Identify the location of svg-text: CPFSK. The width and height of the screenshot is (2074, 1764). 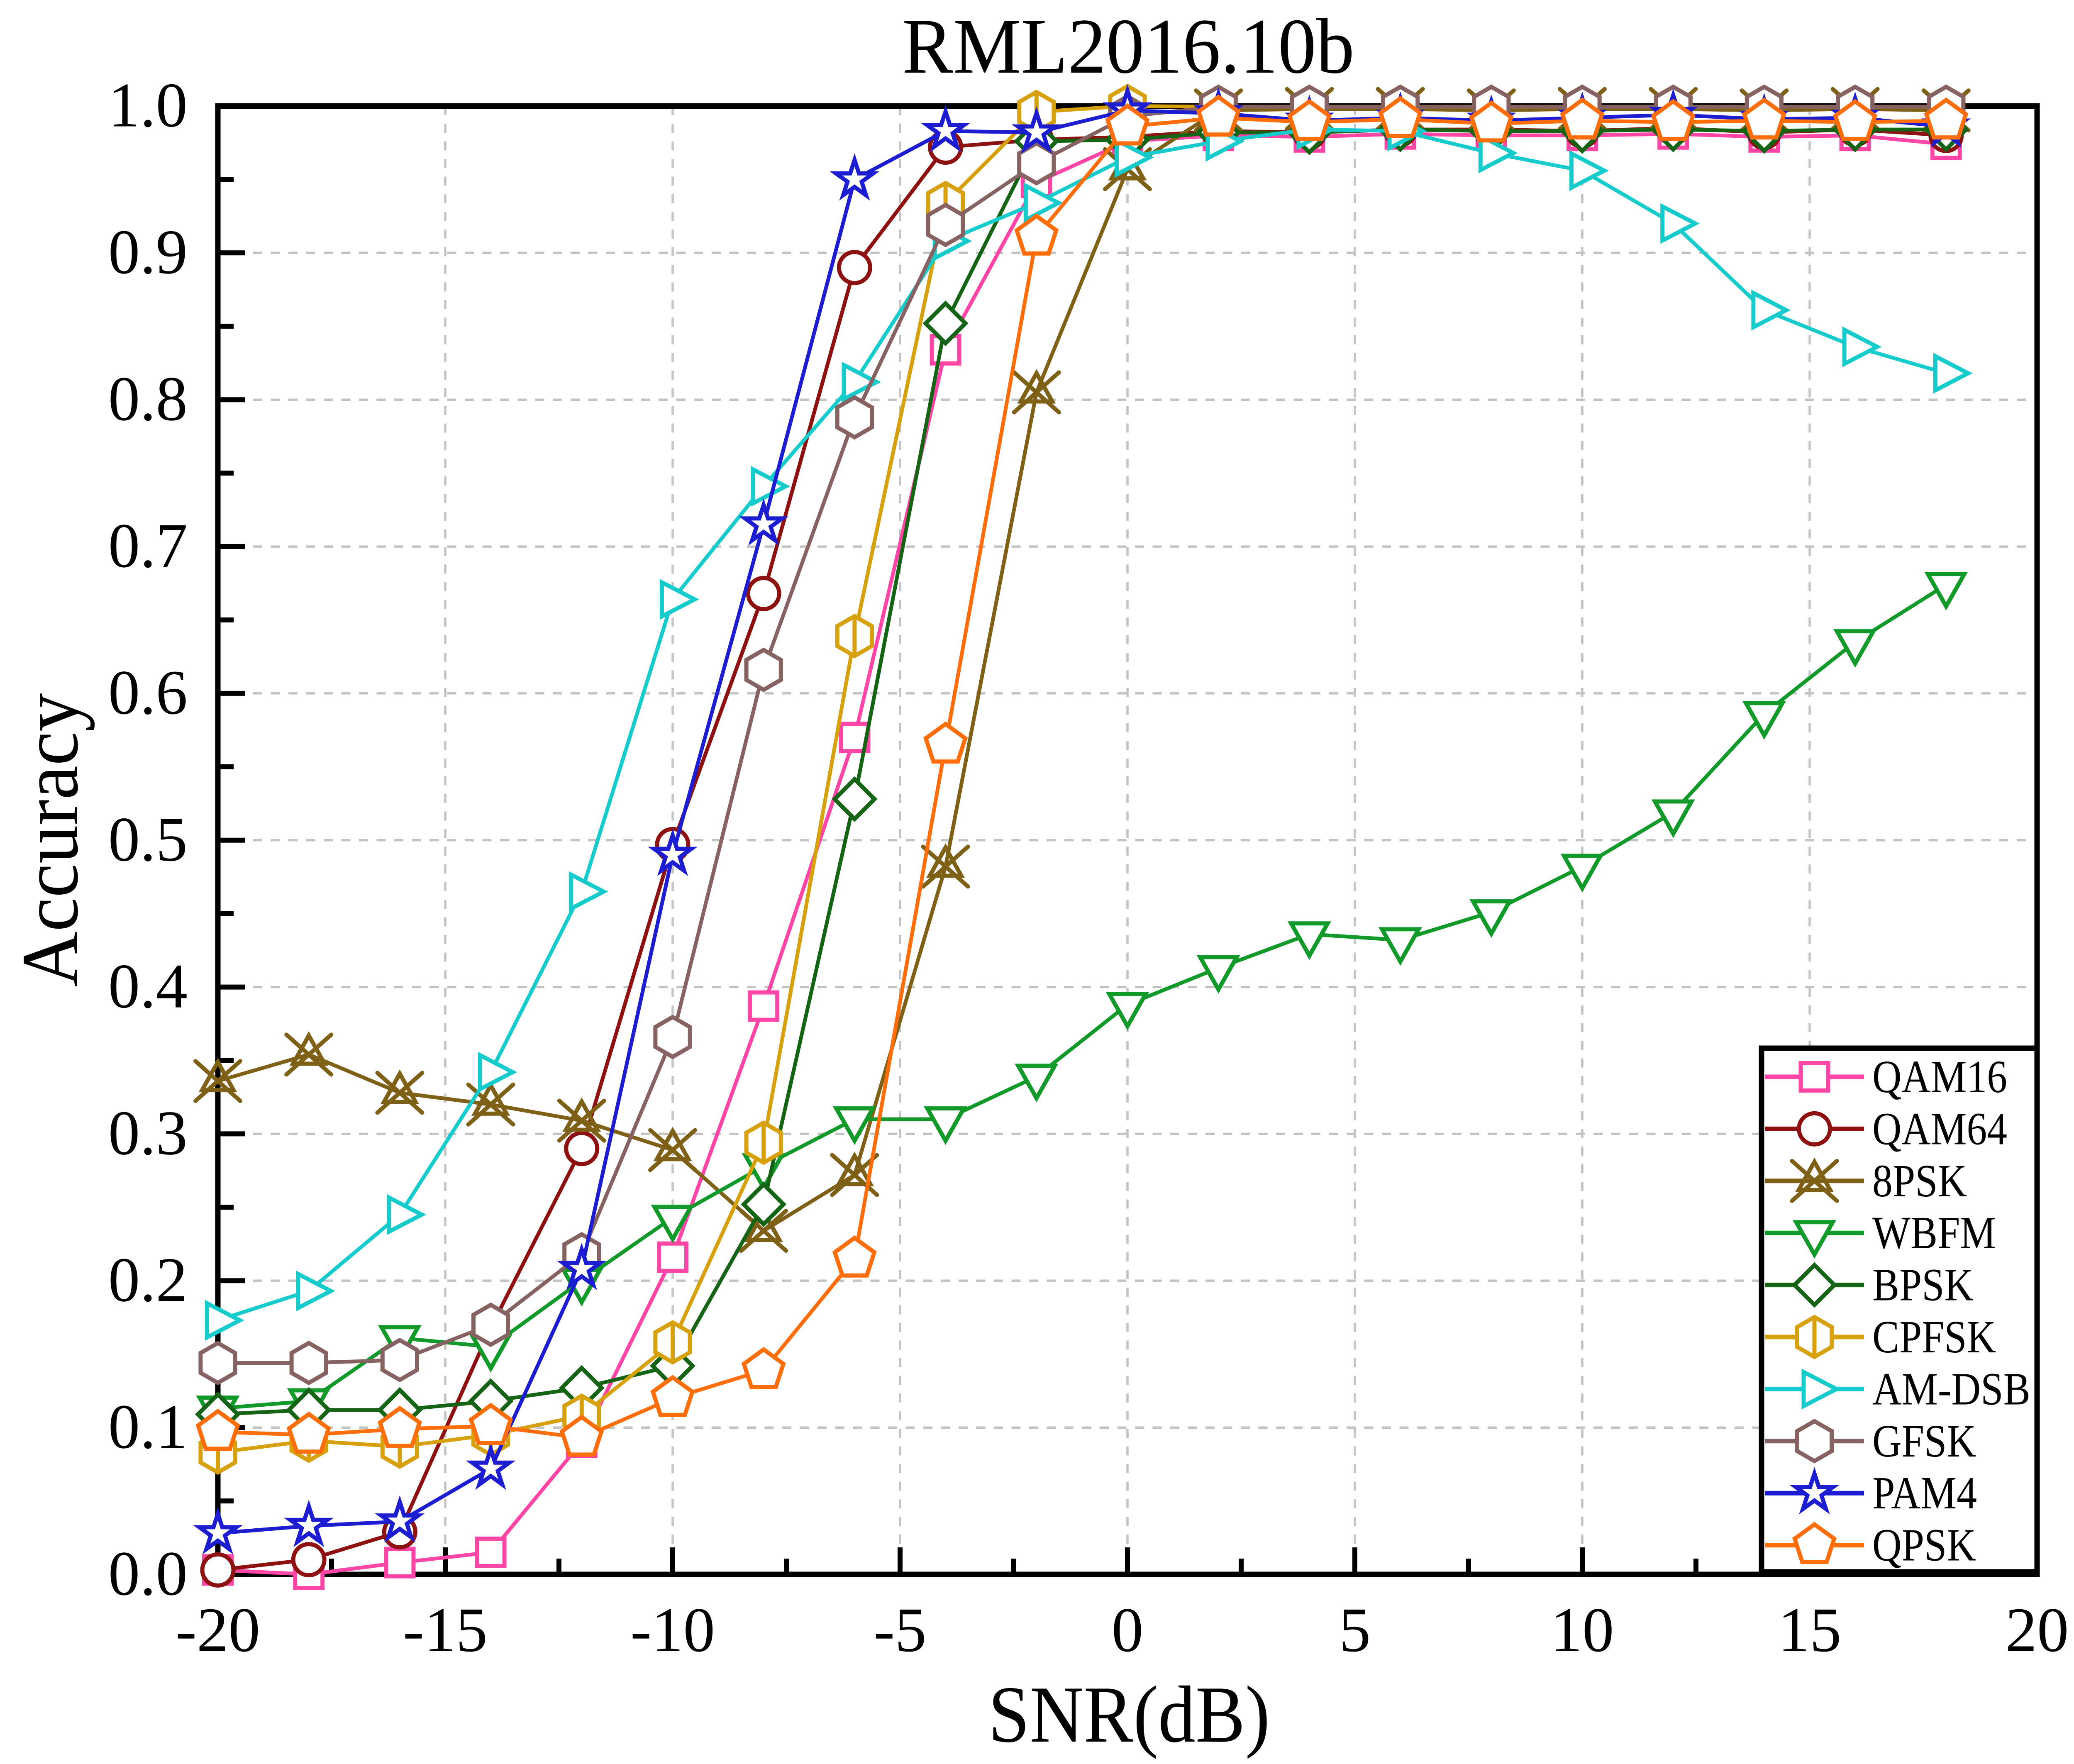
(1934, 1337).